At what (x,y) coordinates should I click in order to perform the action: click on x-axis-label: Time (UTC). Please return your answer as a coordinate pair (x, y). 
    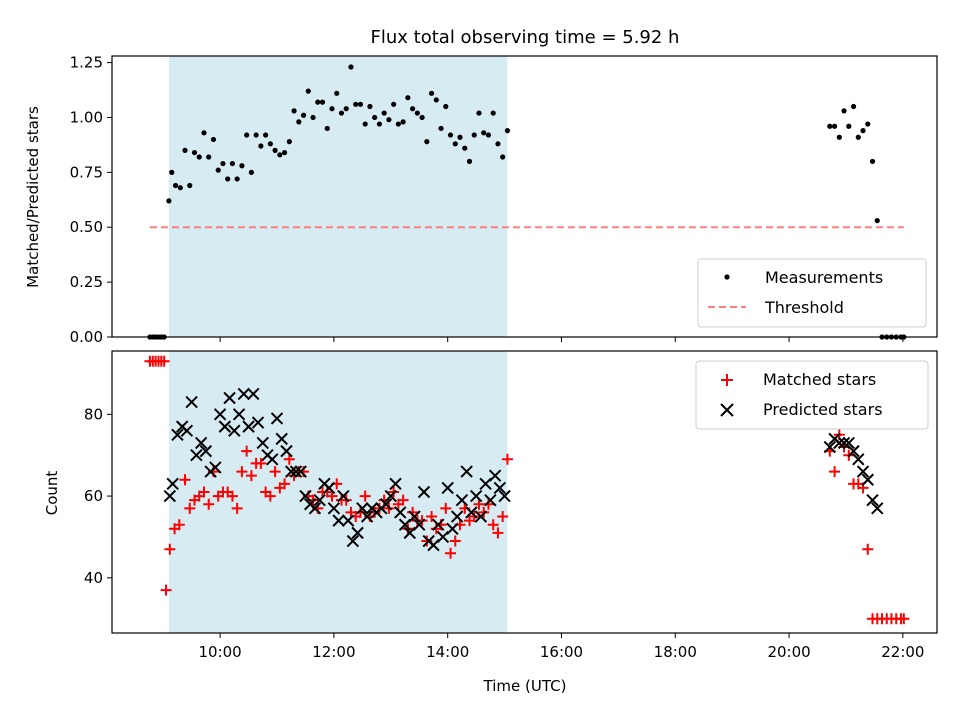
    Looking at the image, I should click on (525, 686).